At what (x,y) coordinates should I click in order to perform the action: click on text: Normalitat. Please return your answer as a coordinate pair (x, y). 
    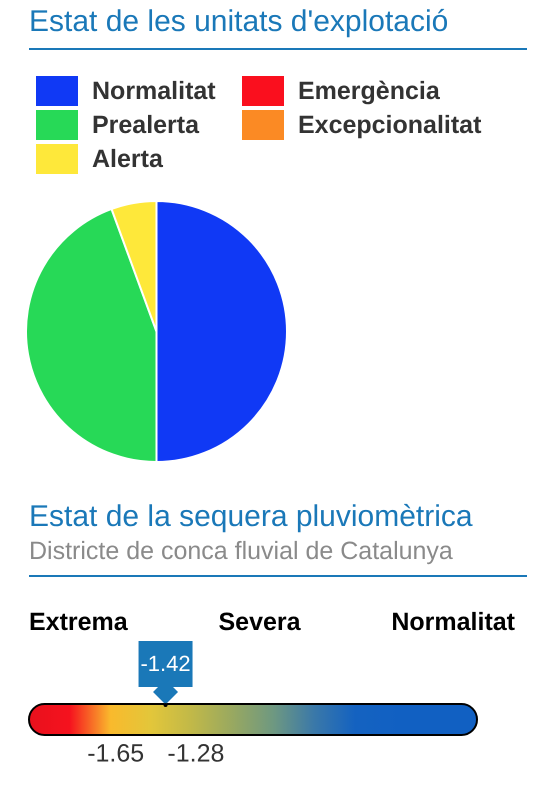
    Looking at the image, I should click on (453, 622).